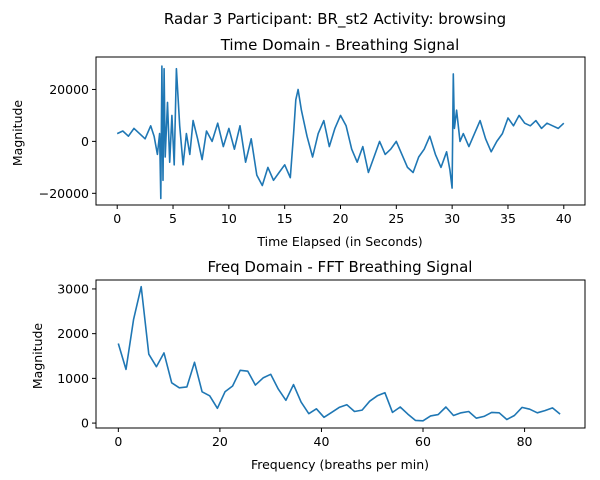 Image resolution: width=600 pixels, height=480 pixels. I want to click on time-domain-xtick-label: 20, so click(341, 218).